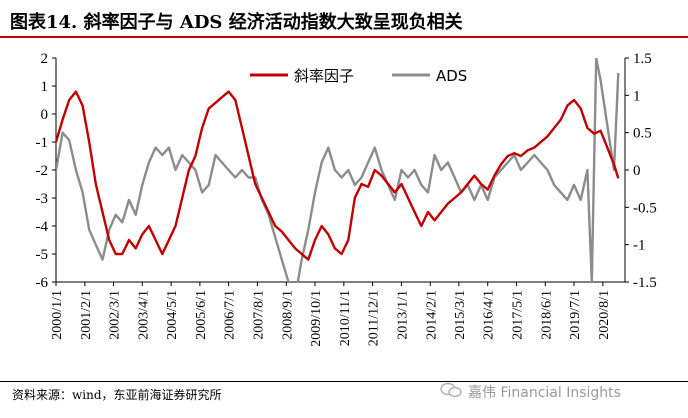  What do you see at coordinates (45, 87) in the screenshot?
I see `left-tick-label: 1` at bounding box center [45, 87].